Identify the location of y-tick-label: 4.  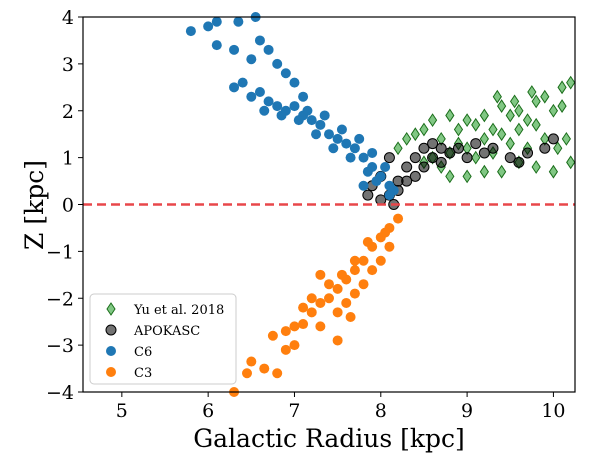
(68, 18).